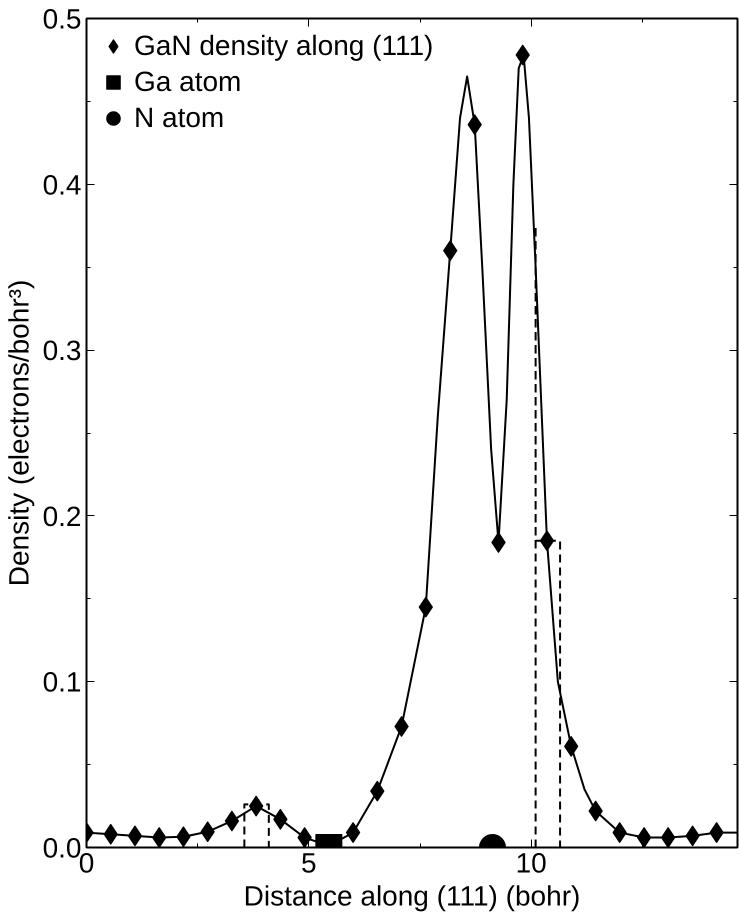 The image size is (739, 914). What do you see at coordinates (62, 184) in the screenshot?
I see `y-tick-label: 0.4` at bounding box center [62, 184].